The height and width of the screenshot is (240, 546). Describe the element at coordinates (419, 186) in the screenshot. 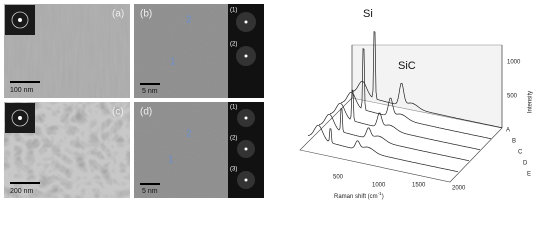

I see `x-tick-label: 1500` at that location.